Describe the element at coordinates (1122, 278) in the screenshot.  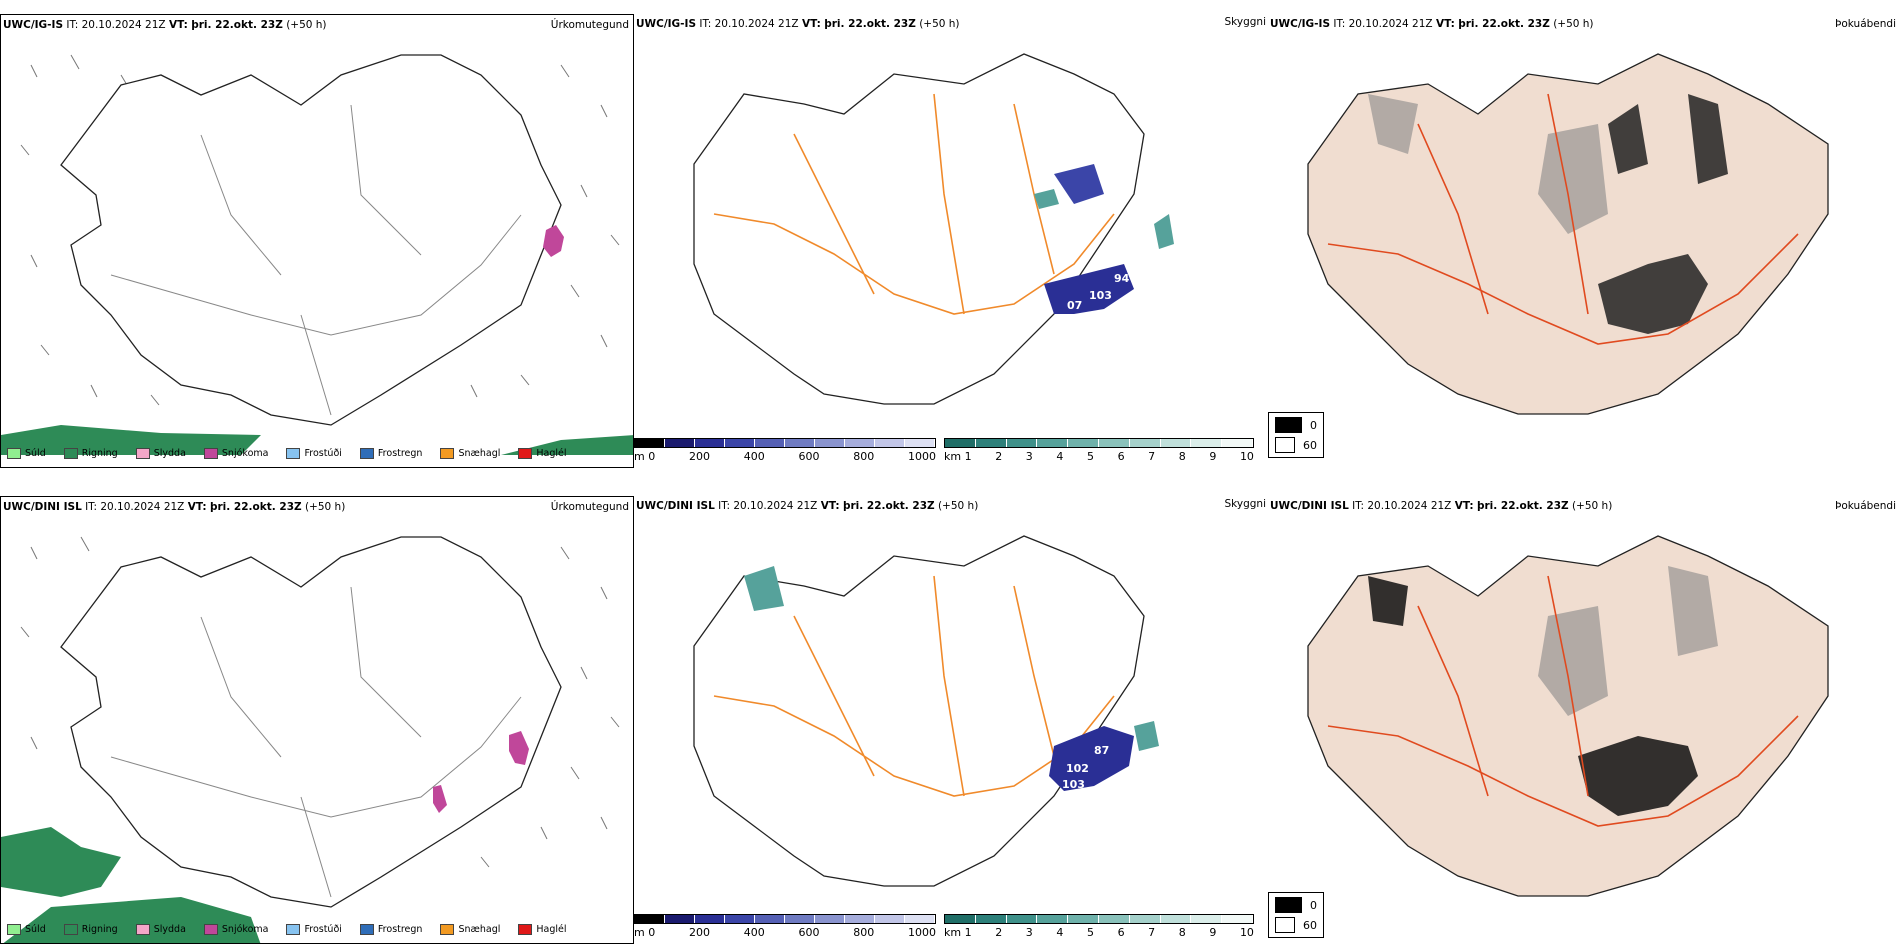
I see `vis-value-1: 94` at that location.